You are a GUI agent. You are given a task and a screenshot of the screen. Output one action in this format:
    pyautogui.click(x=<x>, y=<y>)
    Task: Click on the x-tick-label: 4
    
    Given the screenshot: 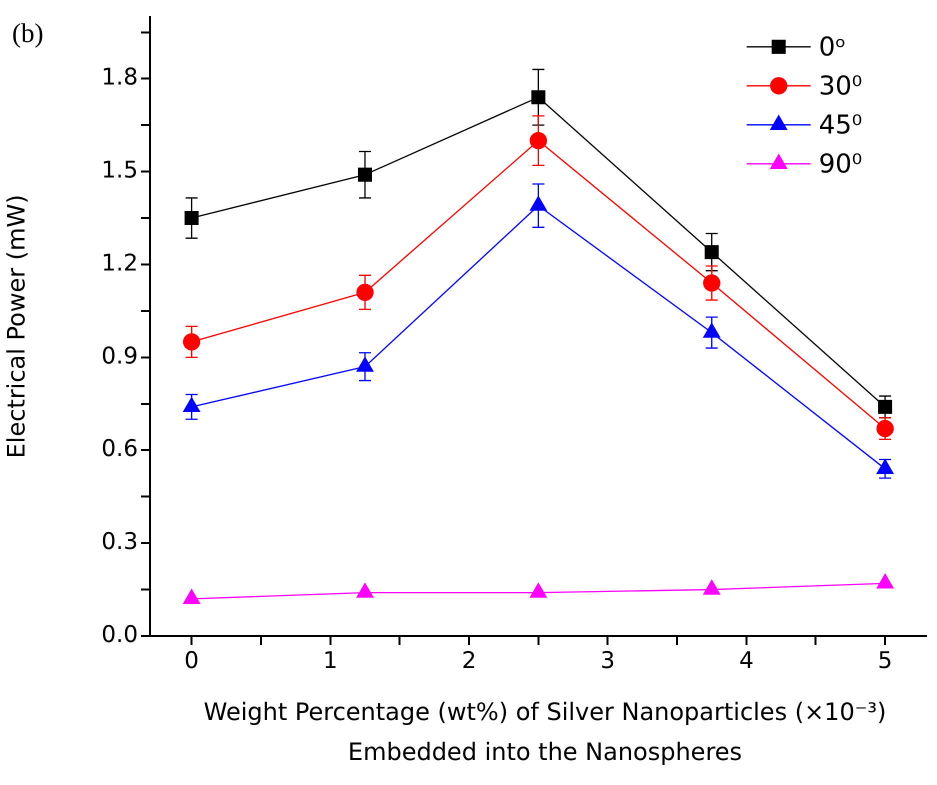 What is the action you would take?
    pyautogui.click(x=746, y=661)
    